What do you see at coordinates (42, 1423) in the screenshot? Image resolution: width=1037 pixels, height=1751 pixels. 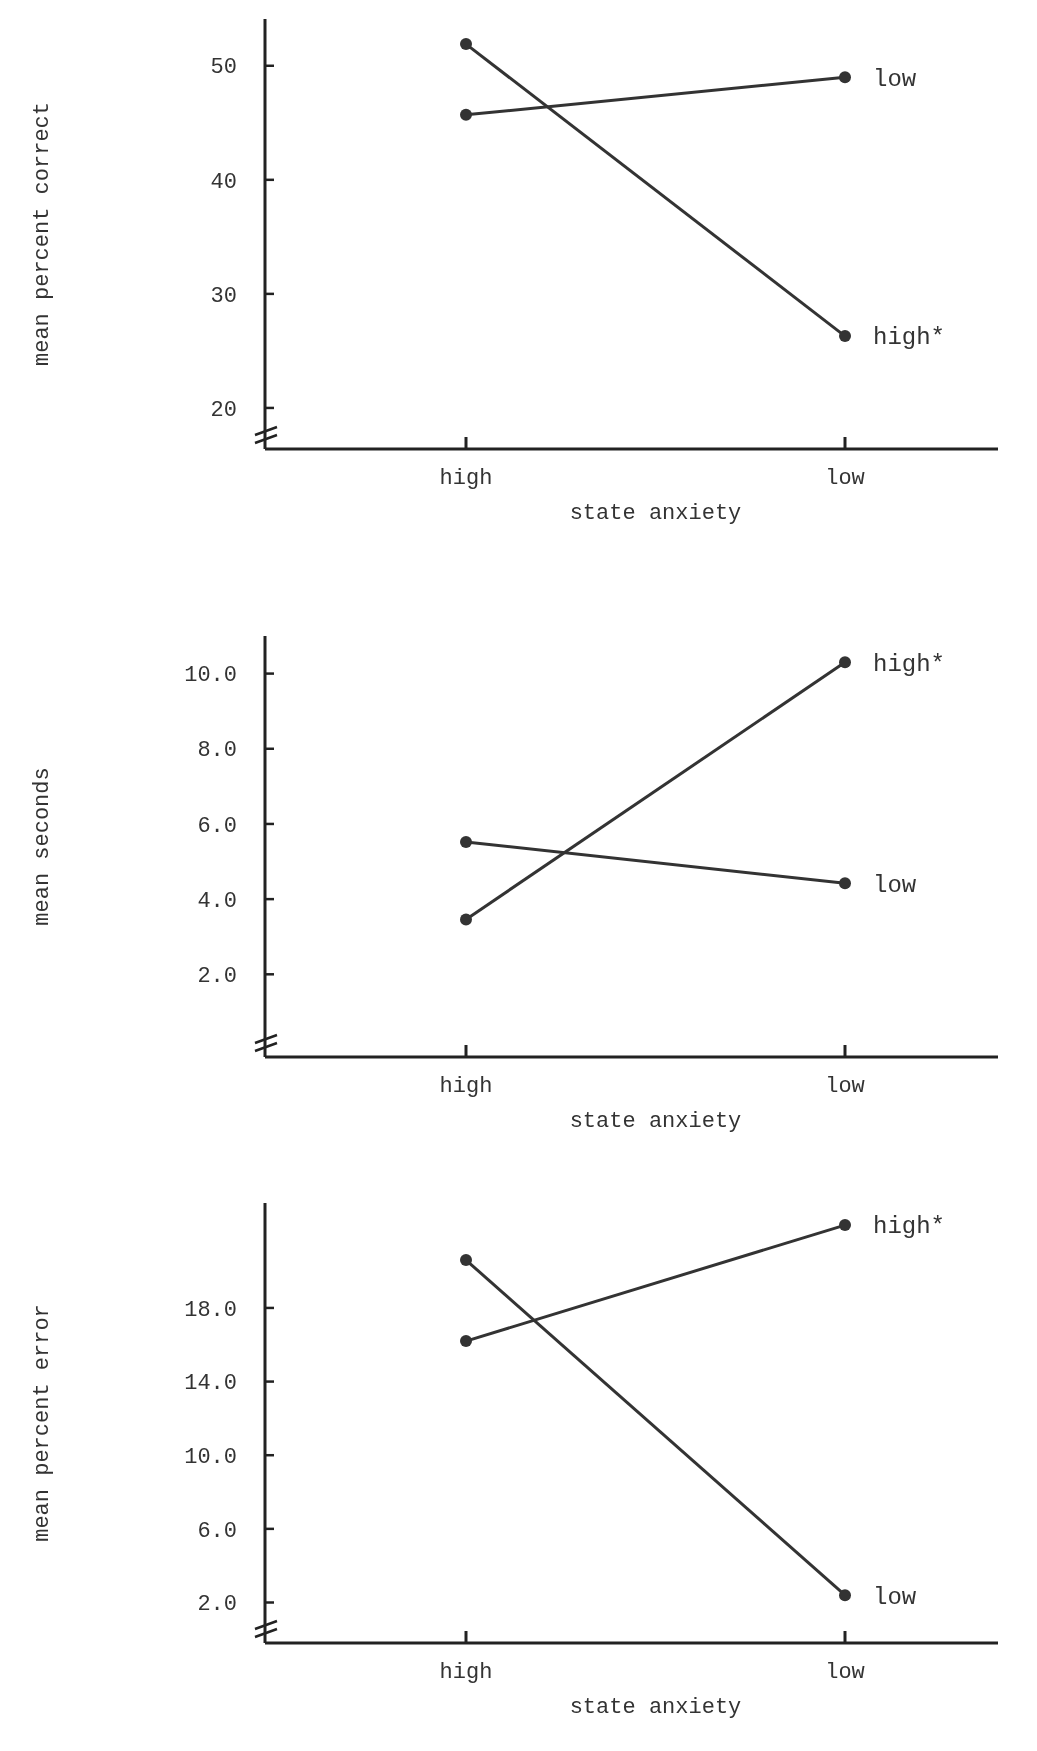 I see `y-axis-title: mean percent error` at bounding box center [42, 1423].